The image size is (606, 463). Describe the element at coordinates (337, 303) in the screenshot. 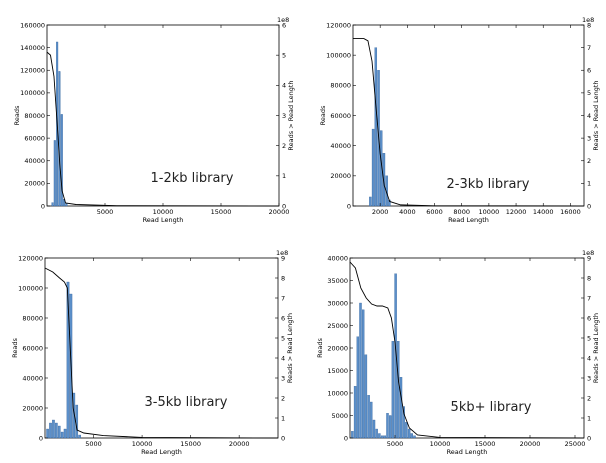

I see `y-tick-label: 30000` at that location.